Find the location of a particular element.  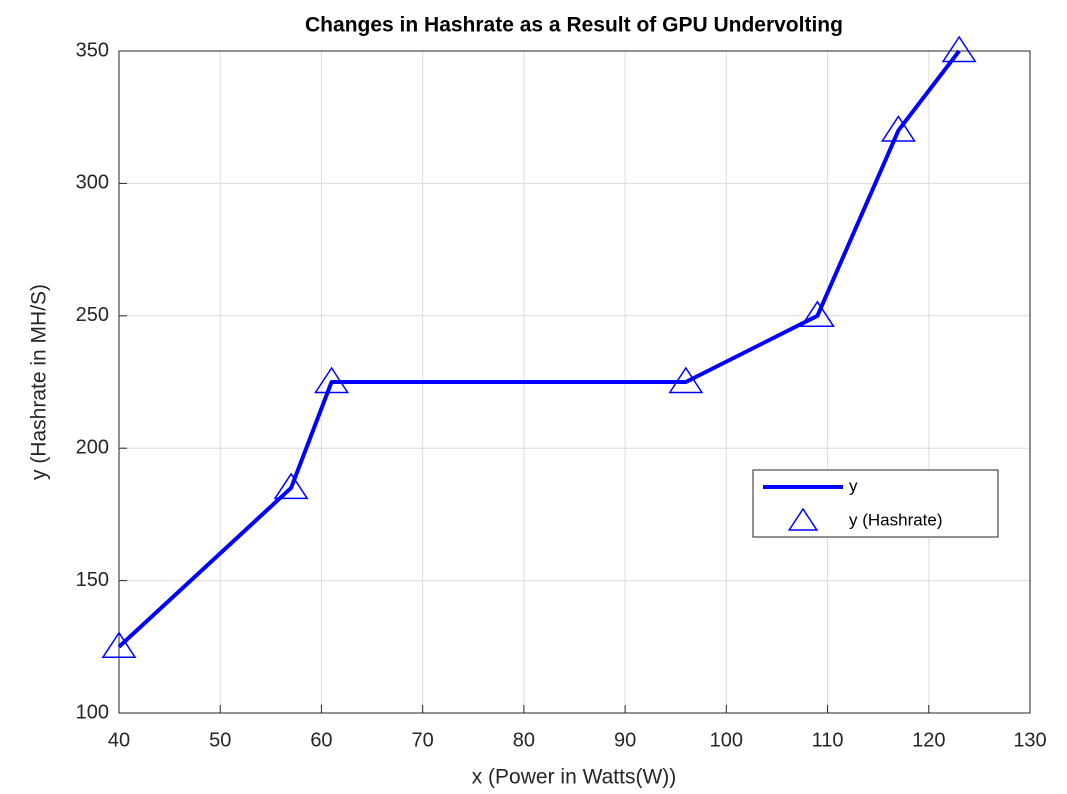

y-tick-label: 250 is located at coordinates (92, 315).